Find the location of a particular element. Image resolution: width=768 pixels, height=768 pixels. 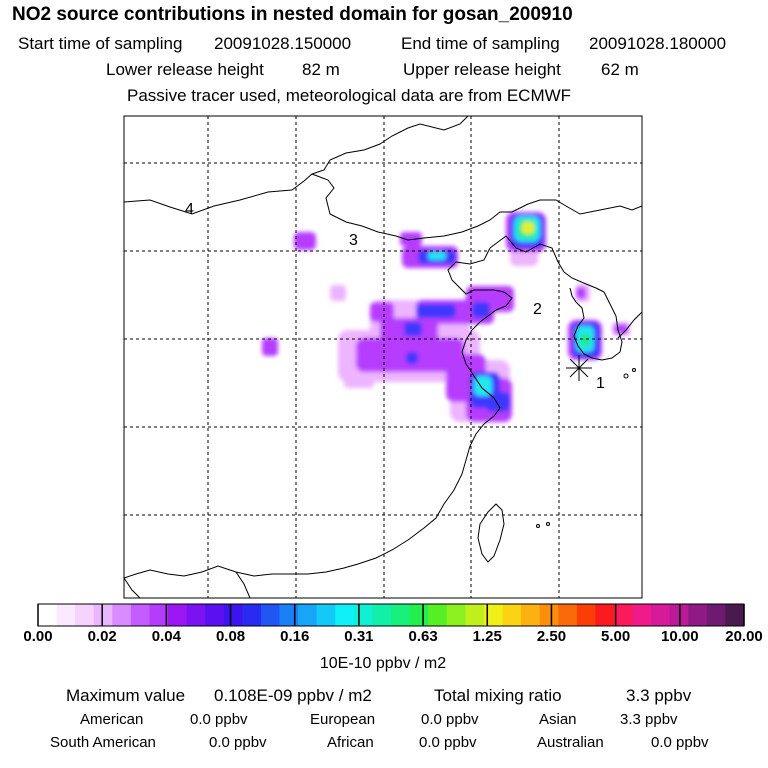

plume-yellow is located at coordinates (528, 228).